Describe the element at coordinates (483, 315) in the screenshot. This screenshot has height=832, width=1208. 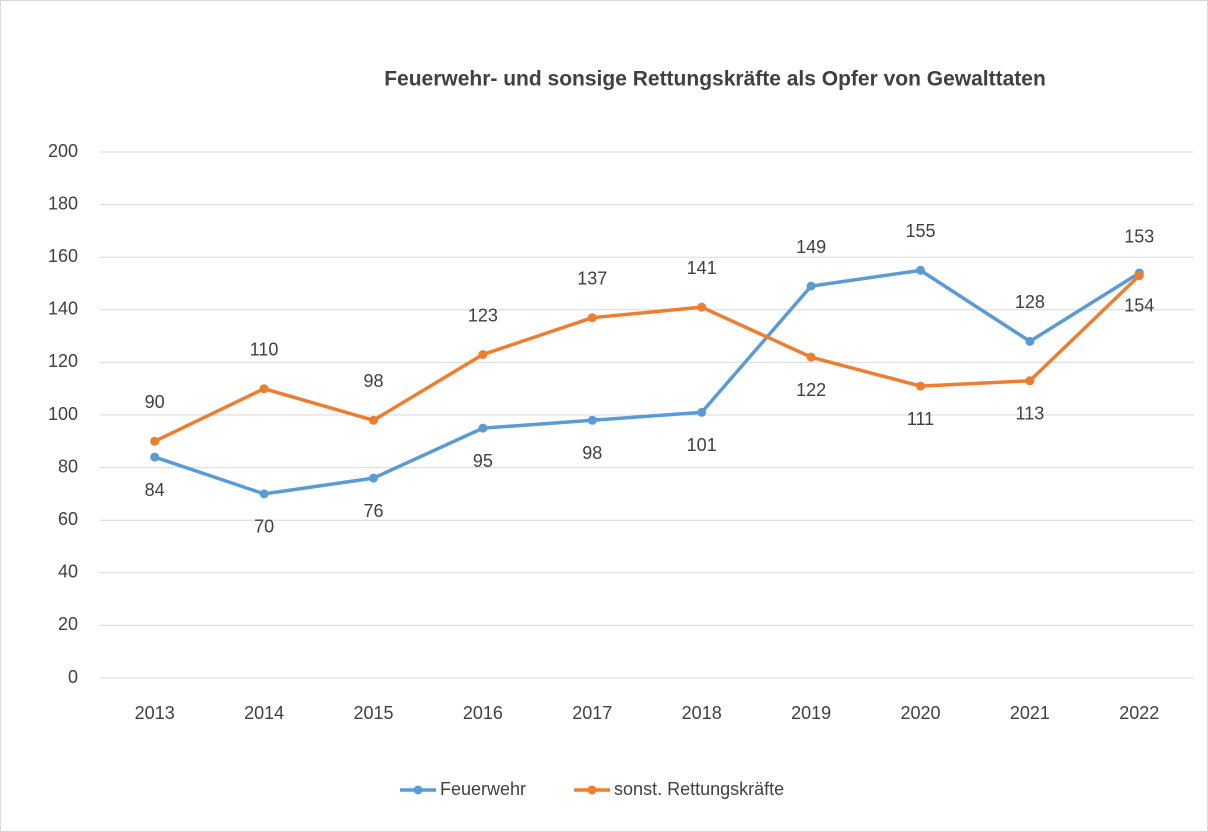
I see `data-label: 123` at that location.